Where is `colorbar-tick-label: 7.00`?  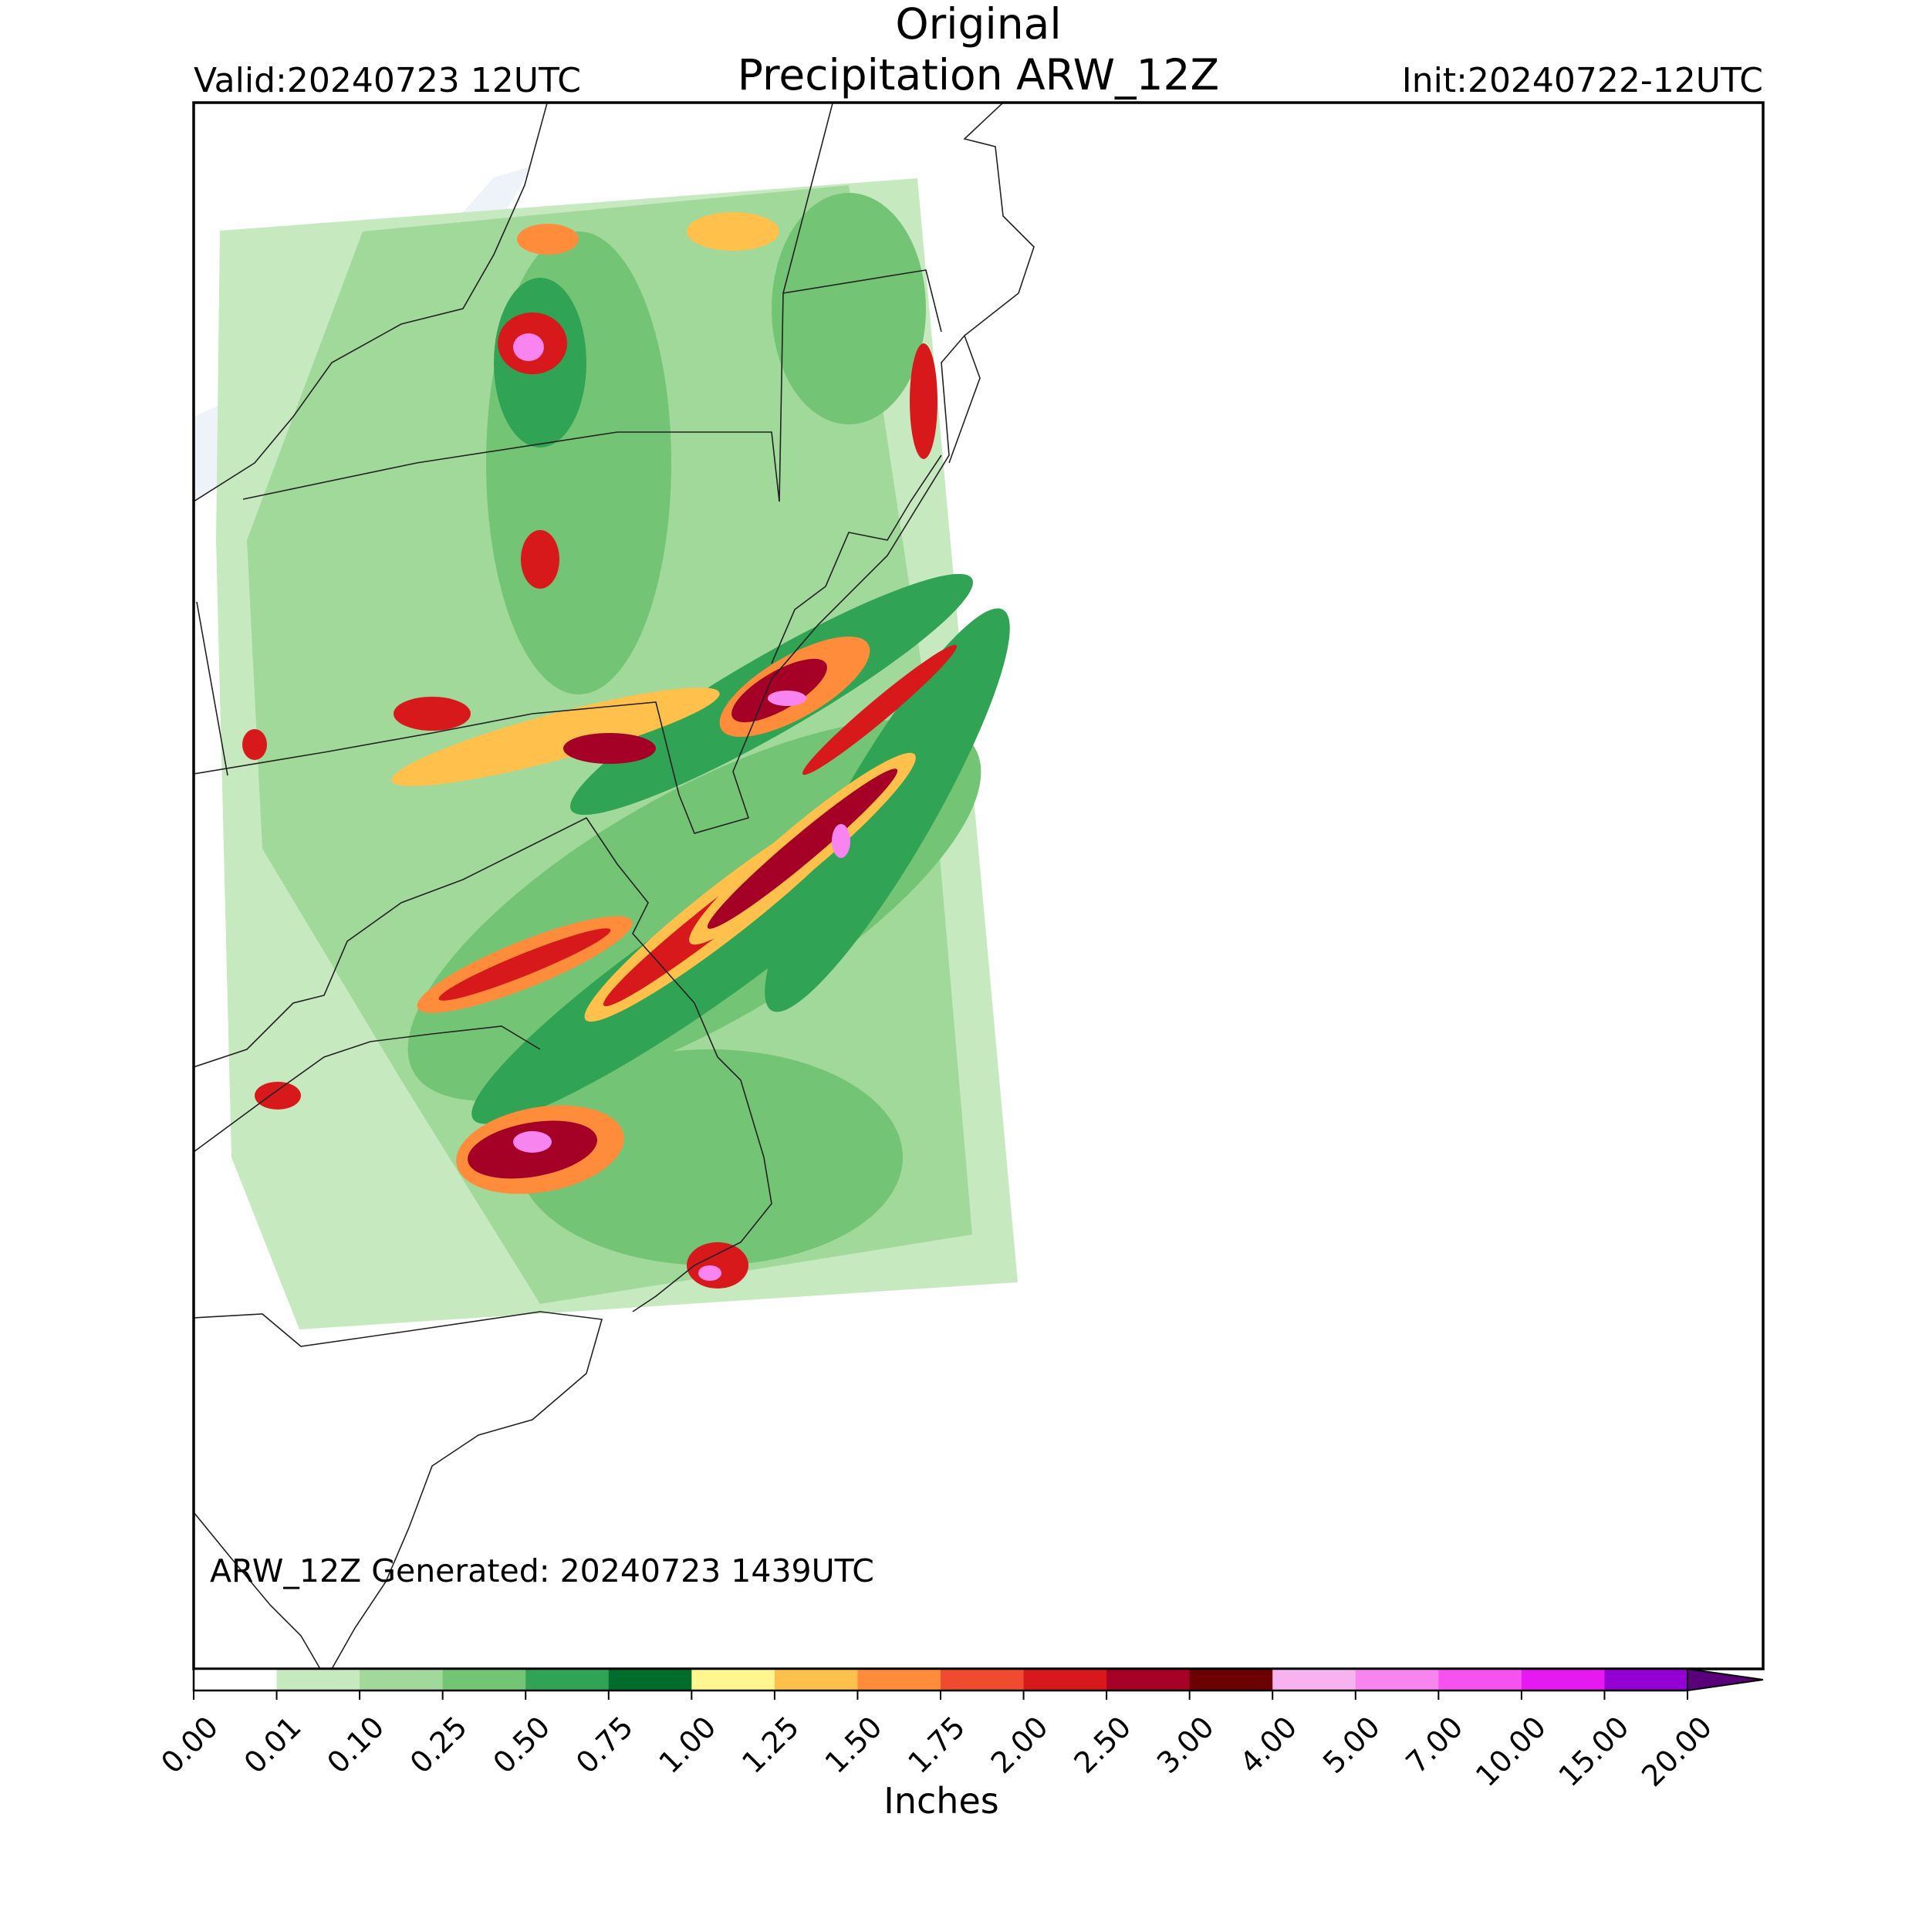
colorbar-tick-label: 7.00 is located at coordinates (1435, 1745).